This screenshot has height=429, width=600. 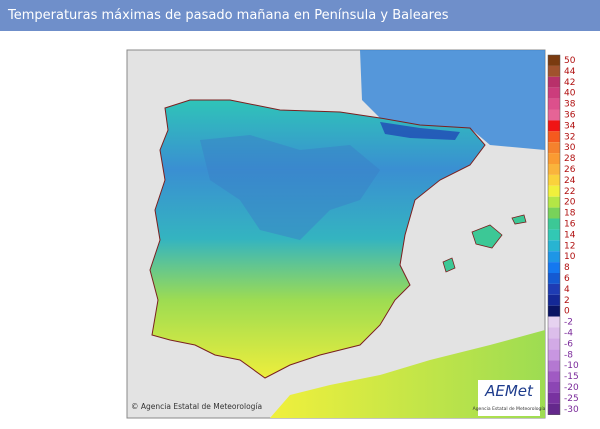 I want to click on legend-label: 0, so click(x=567, y=312).